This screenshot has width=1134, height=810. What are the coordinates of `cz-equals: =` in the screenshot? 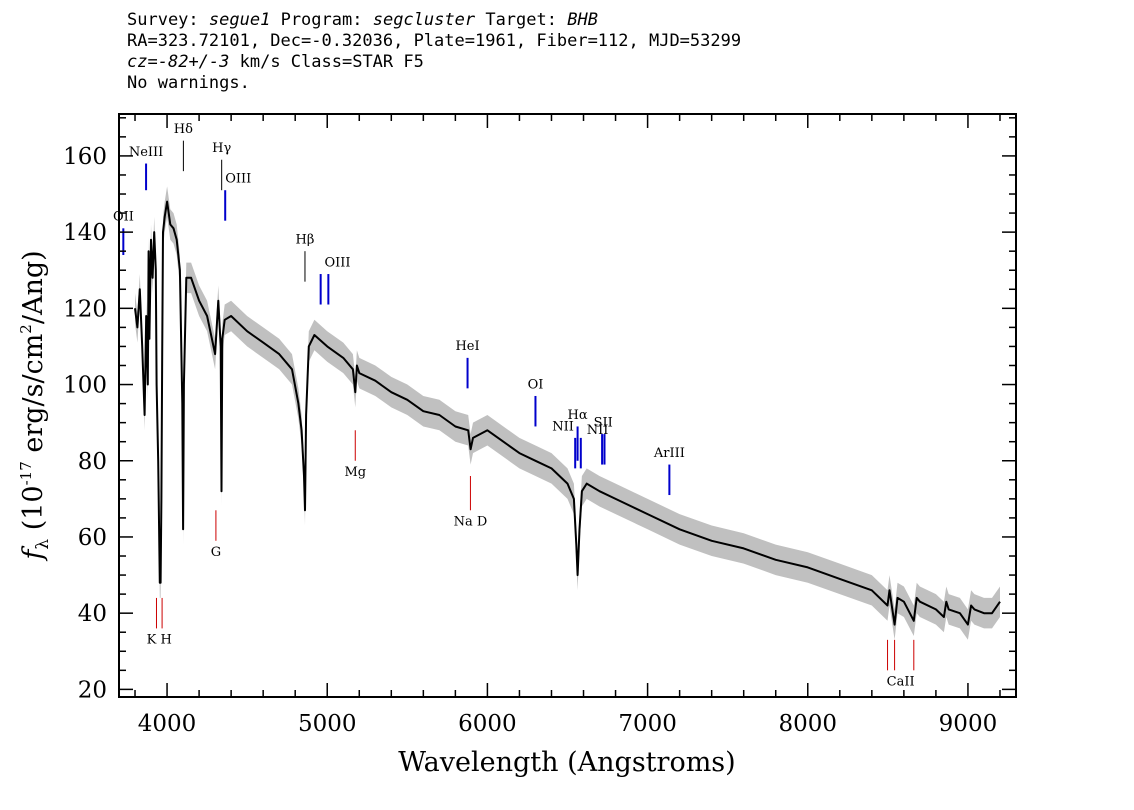 It's located at (152, 62).